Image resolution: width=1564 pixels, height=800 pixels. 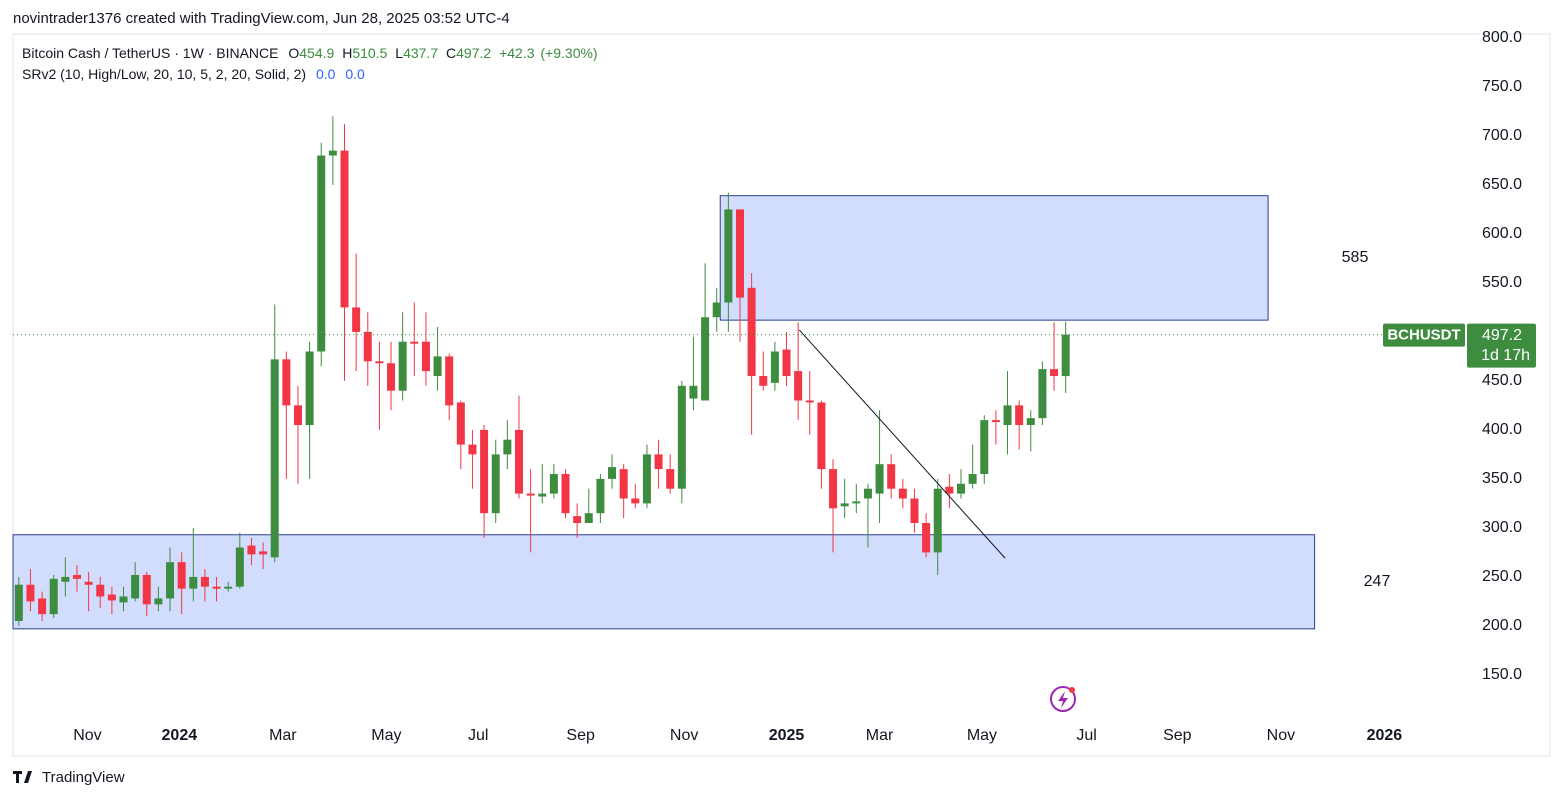 What do you see at coordinates (1502, 37) in the screenshot?
I see `y-tick-label: 800.0` at bounding box center [1502, 37].